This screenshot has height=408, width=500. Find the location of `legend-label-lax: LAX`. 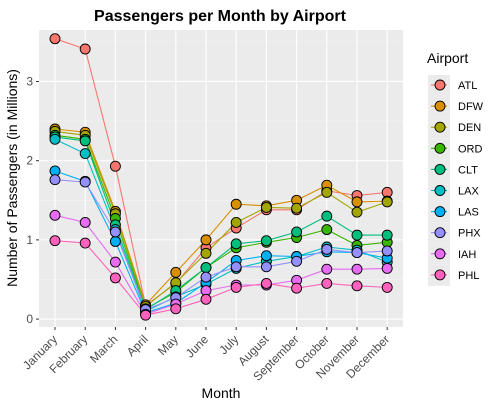

legend-label-lax: LAX is located at coordinates (468, 192).